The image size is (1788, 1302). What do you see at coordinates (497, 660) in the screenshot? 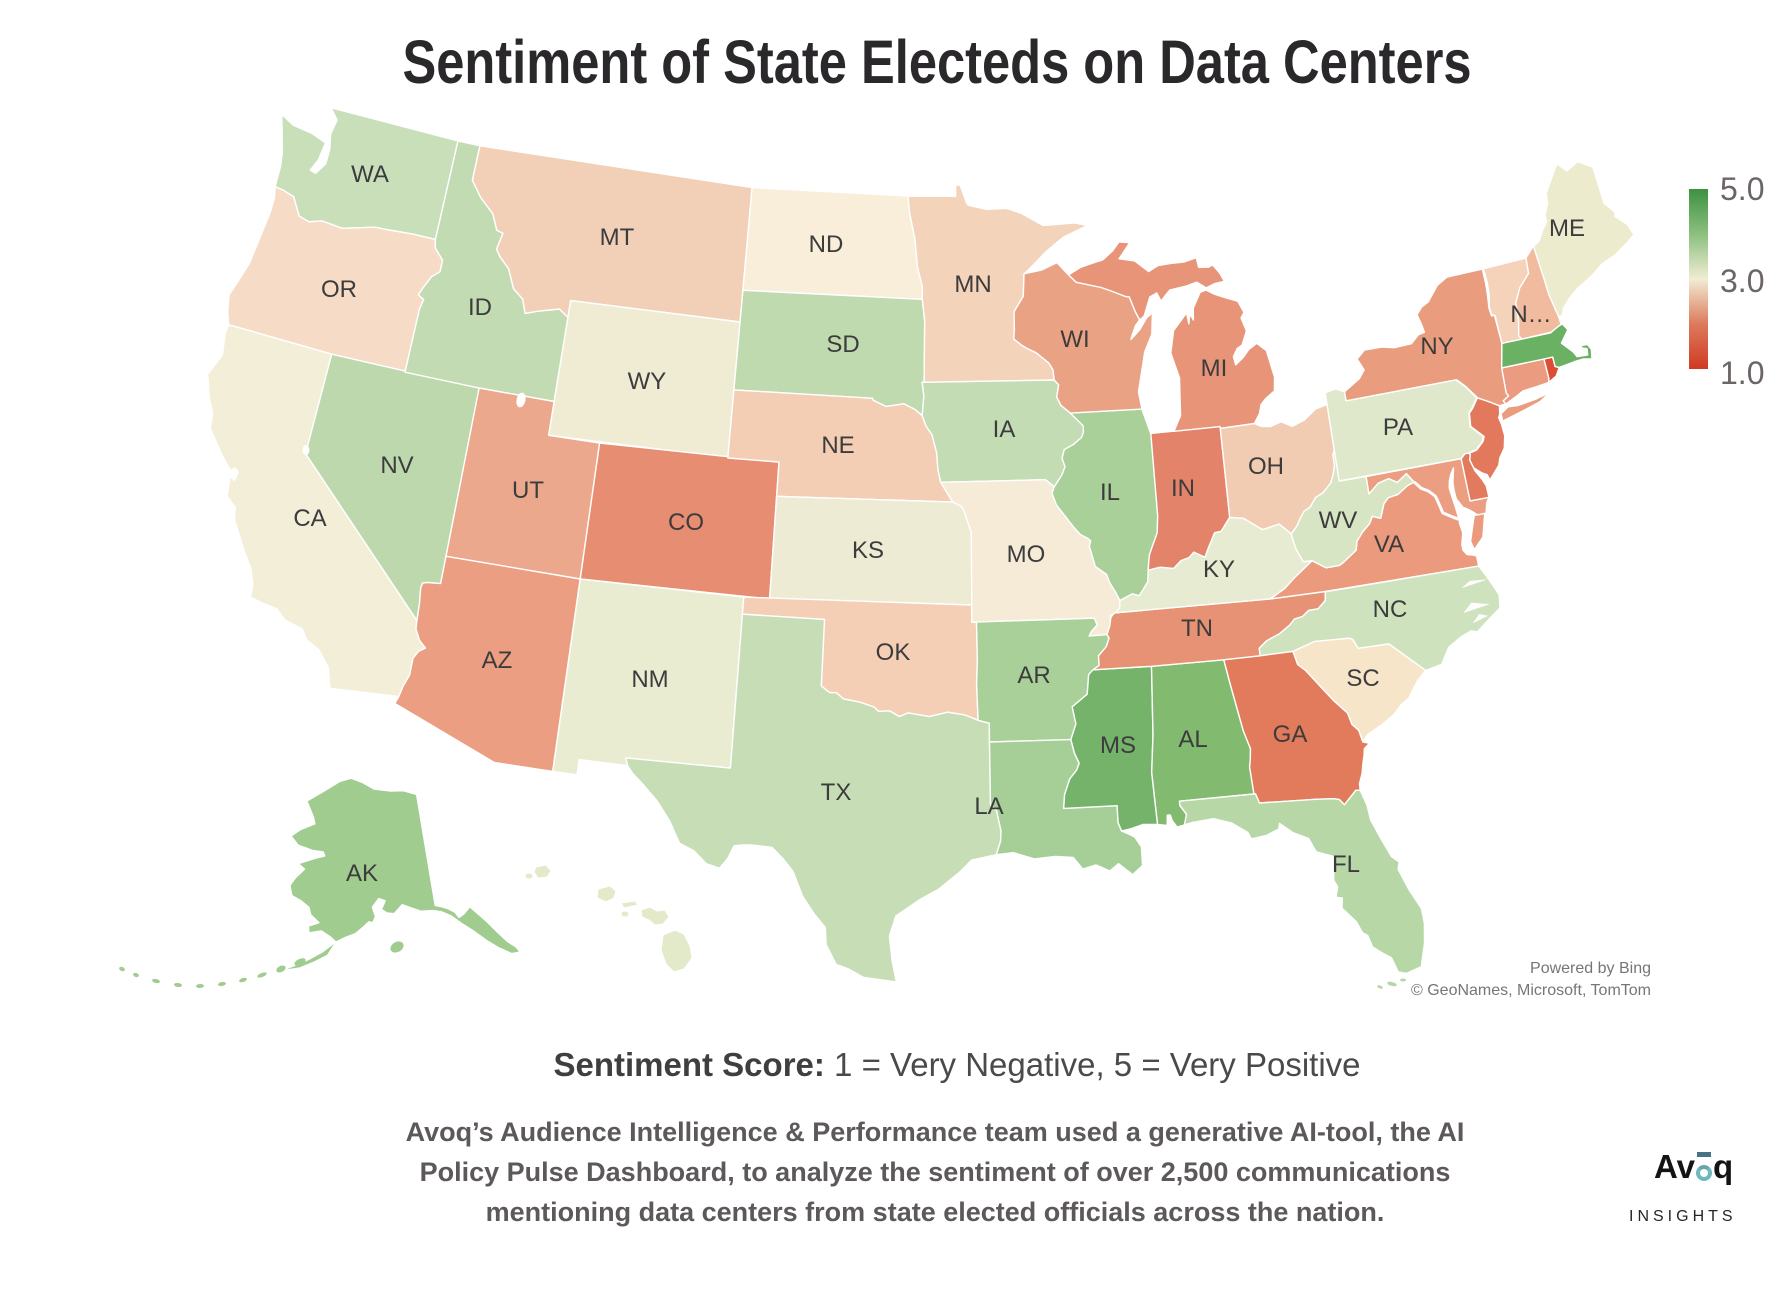
I see `svg-text: AZ` at bounding box center [497, 660].